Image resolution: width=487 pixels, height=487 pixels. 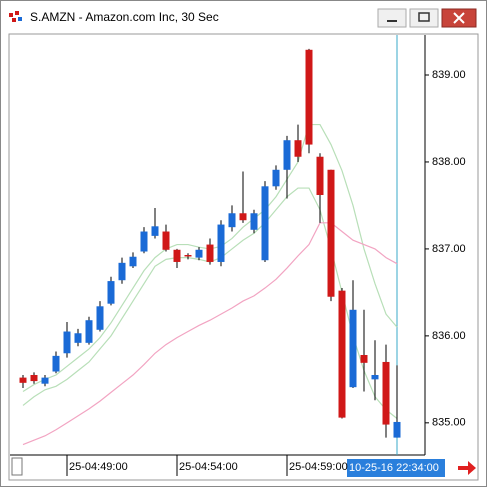 I want to click on x-tick-label: 25-04:49:00, so click(x=98, y=467).